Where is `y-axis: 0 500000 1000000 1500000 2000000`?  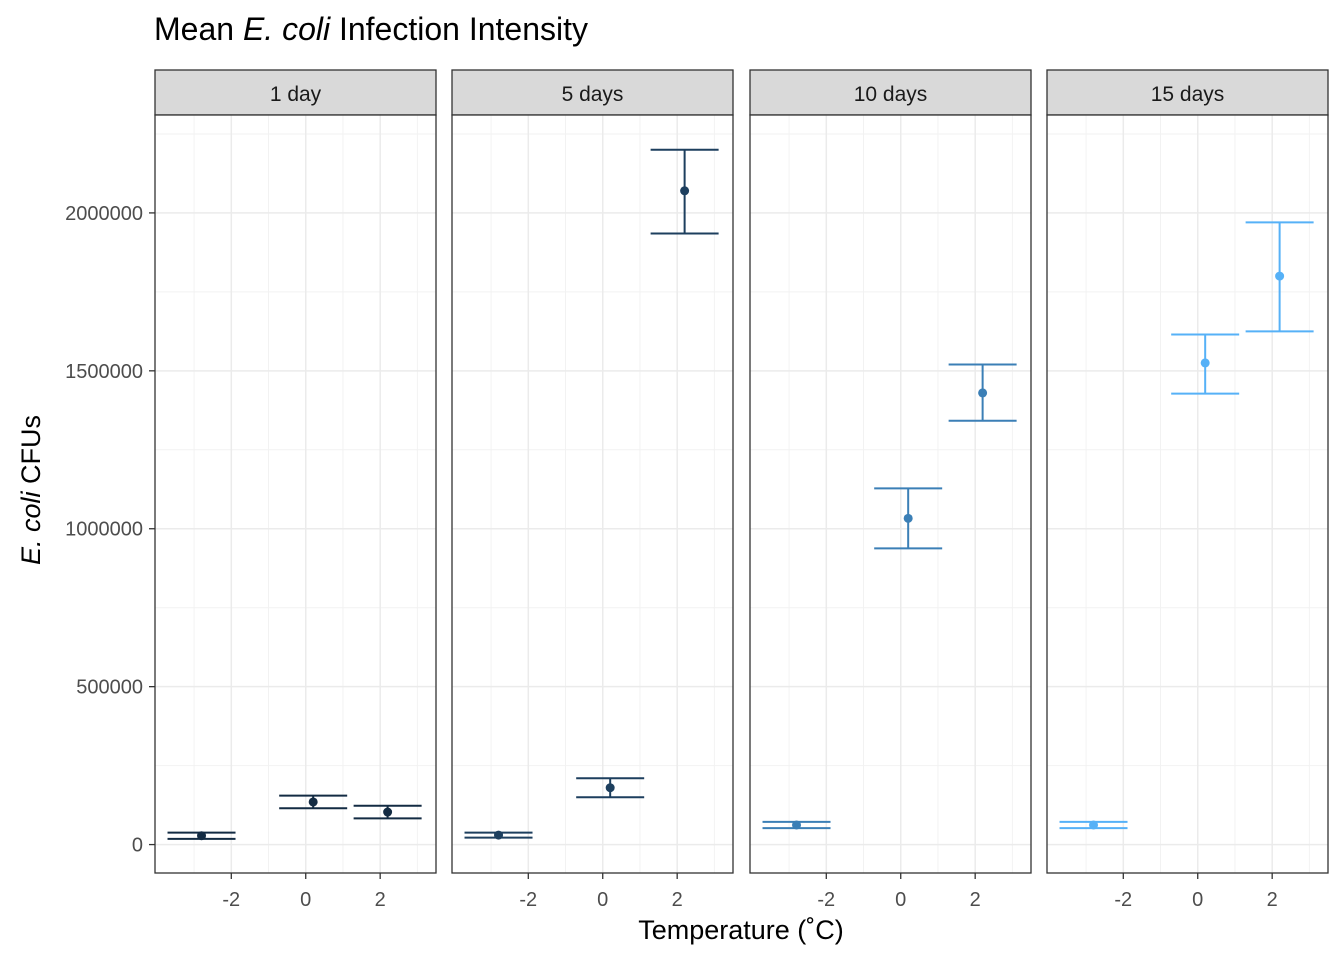 y-axis: 0 500000 1000000 1500000 2000000 is located at coordinates (110, 530).